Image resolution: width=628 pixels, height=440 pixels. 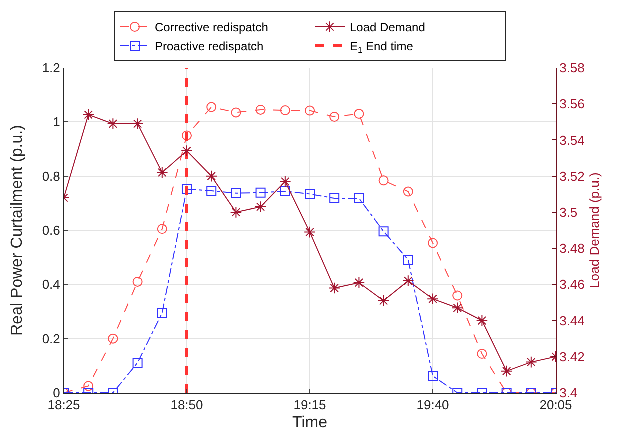 I want to click on legend-label: E$_{1}$ End time, so click(x=382, y=48).